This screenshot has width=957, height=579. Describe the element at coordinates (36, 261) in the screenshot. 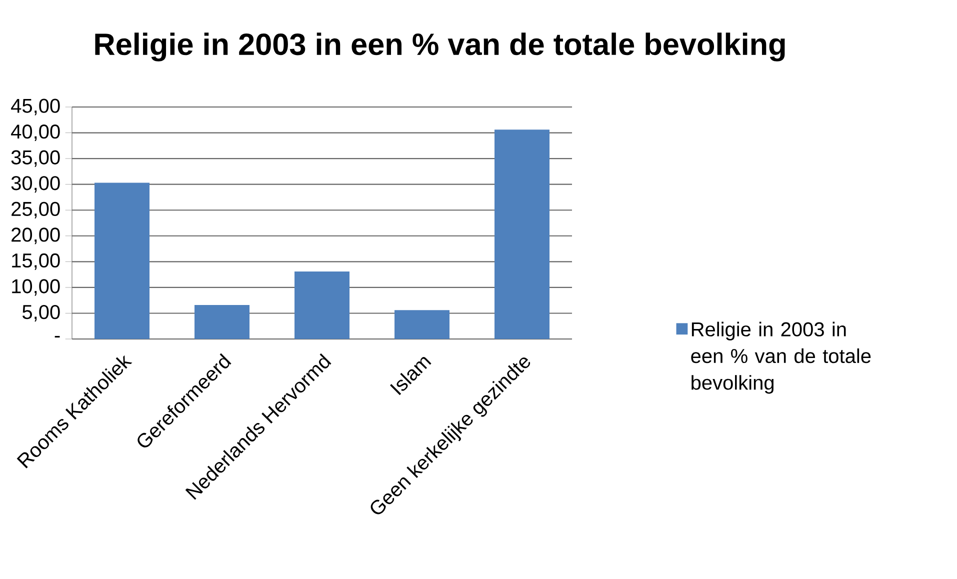

I see `y-tick-label: 15,00` at that location.